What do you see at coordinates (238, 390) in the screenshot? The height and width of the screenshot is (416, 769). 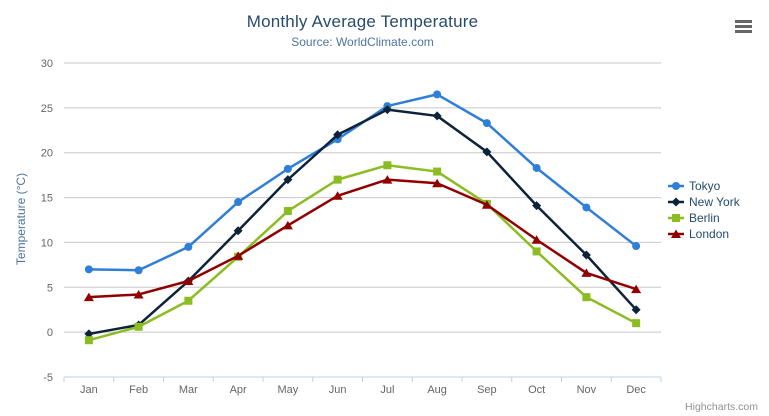 I see `x-axis-label: Apr` at bounding box center [238, 390].